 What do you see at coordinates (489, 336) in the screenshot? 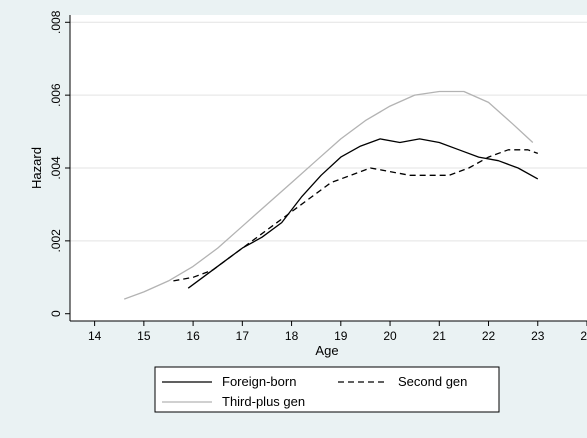
I see `x-tick-label-8: 22` at bounding box center [489, 336].